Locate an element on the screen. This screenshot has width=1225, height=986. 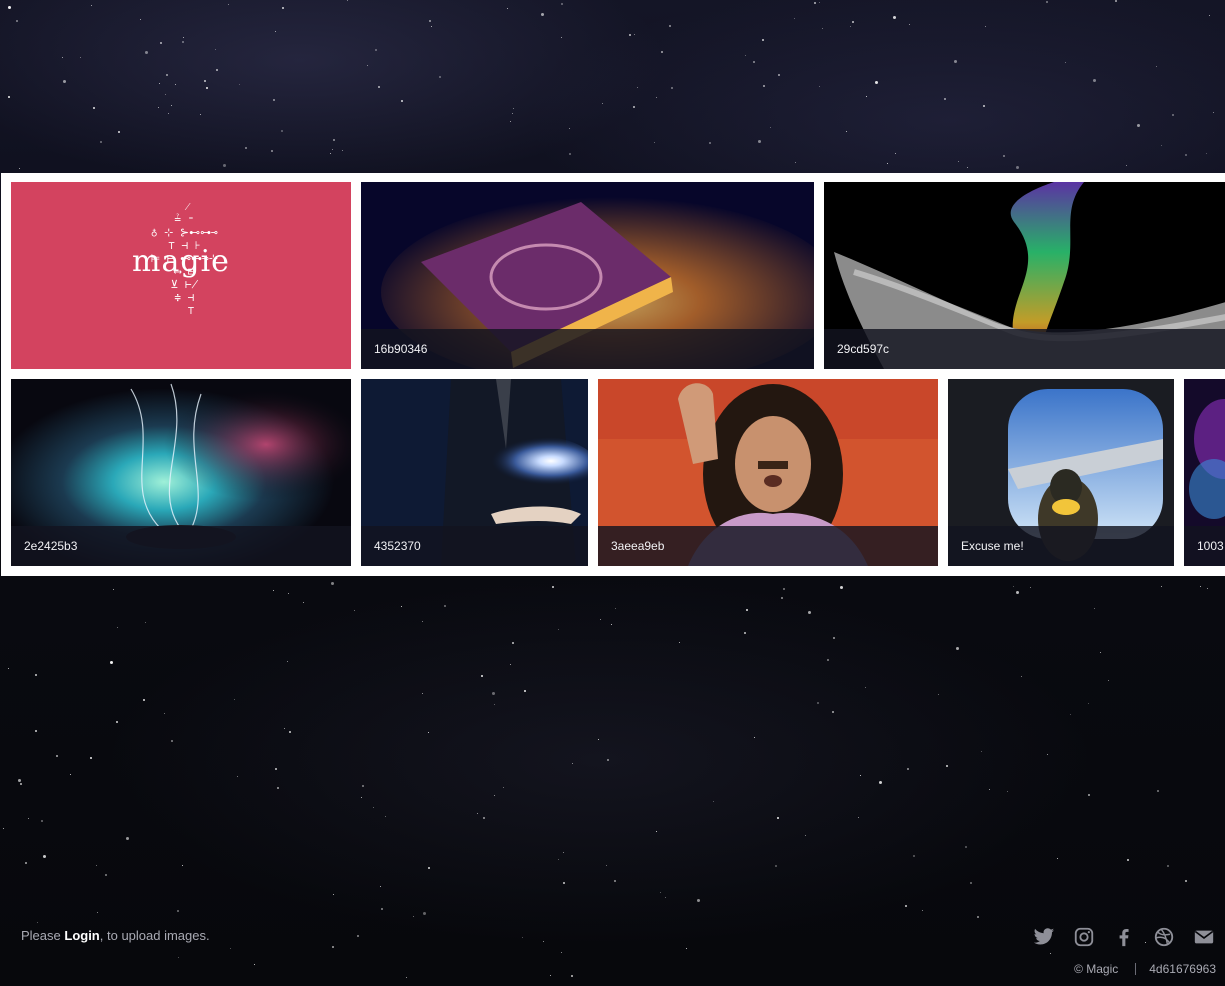
gallery-tile-excuse-me: Excuse me! is located at coordinates (1061, 472).